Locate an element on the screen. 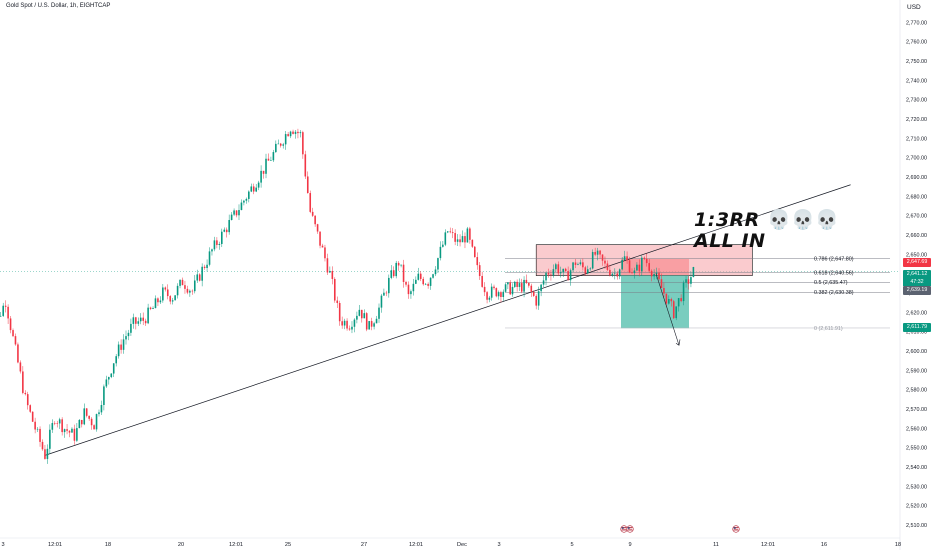  projection-arrowhead is located at coordinates (678, 342).